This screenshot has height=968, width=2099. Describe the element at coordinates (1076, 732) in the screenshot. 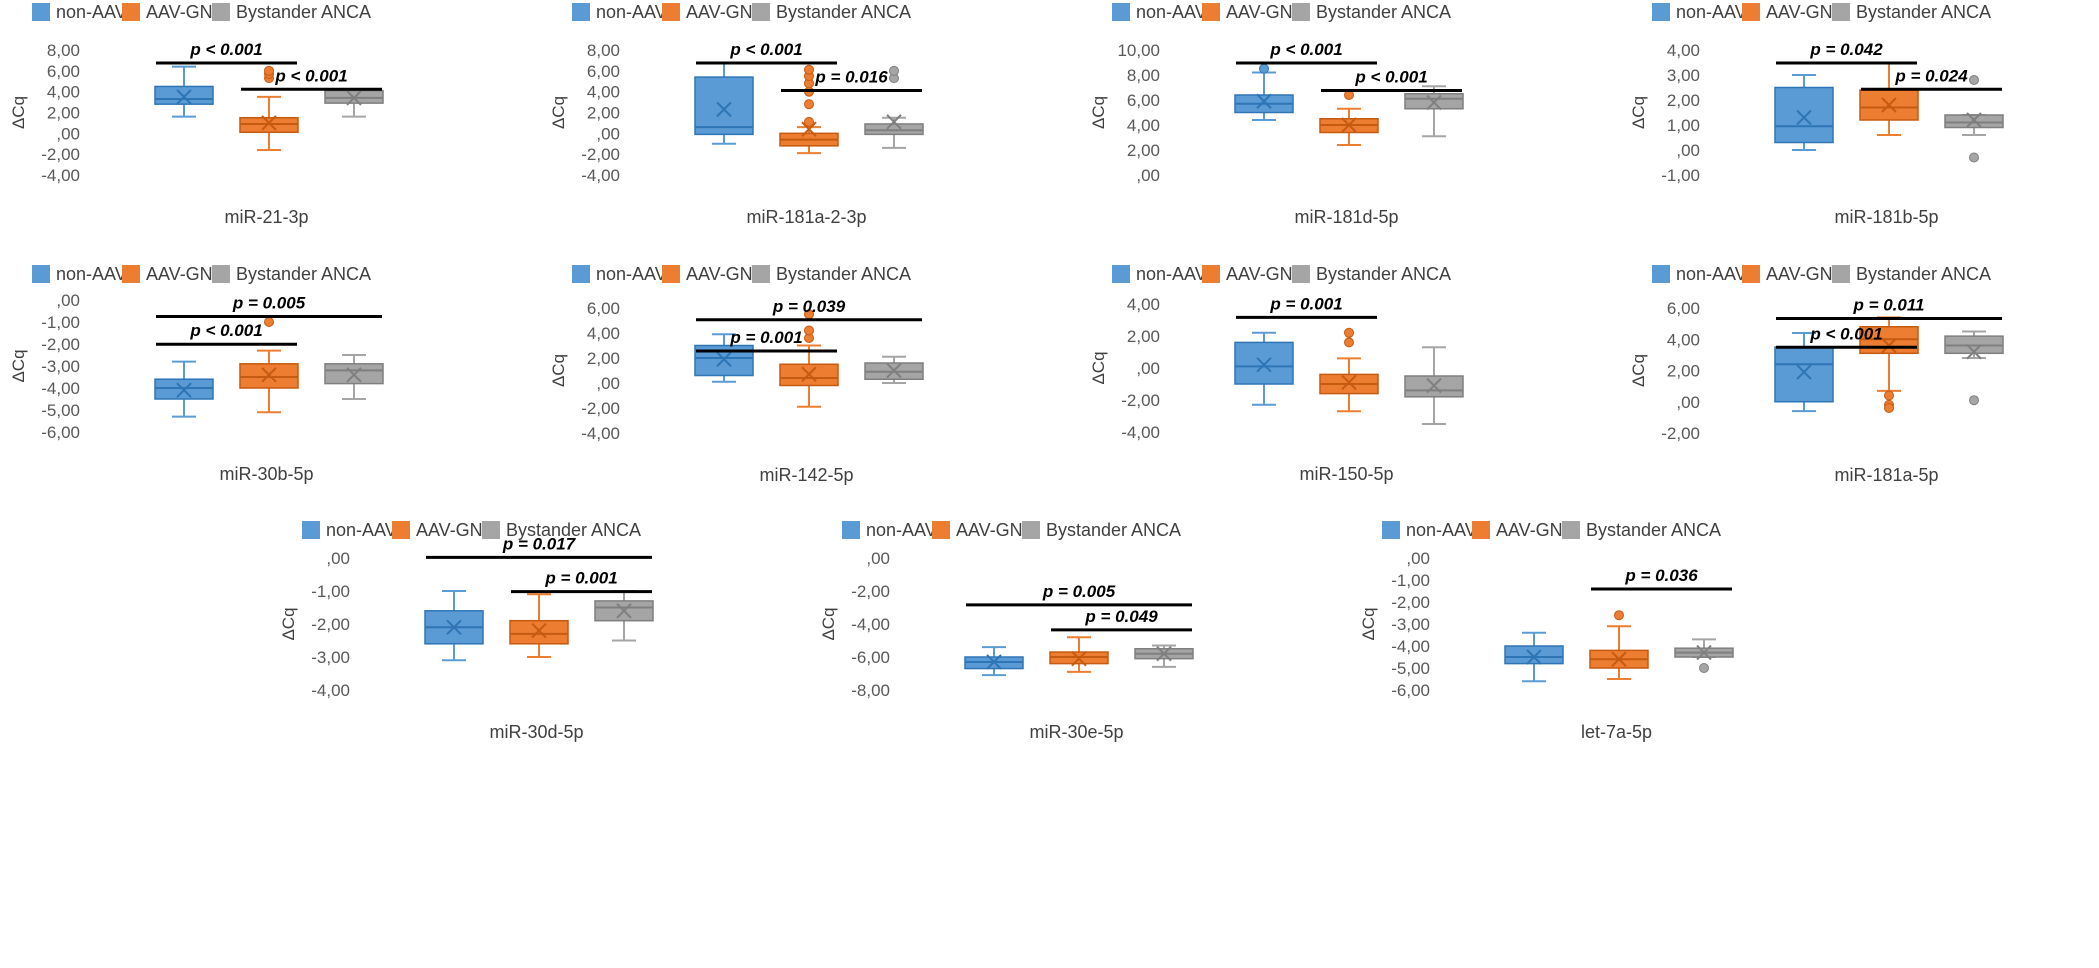

I see `x-axis-label: miR-30e-5p` at that location.